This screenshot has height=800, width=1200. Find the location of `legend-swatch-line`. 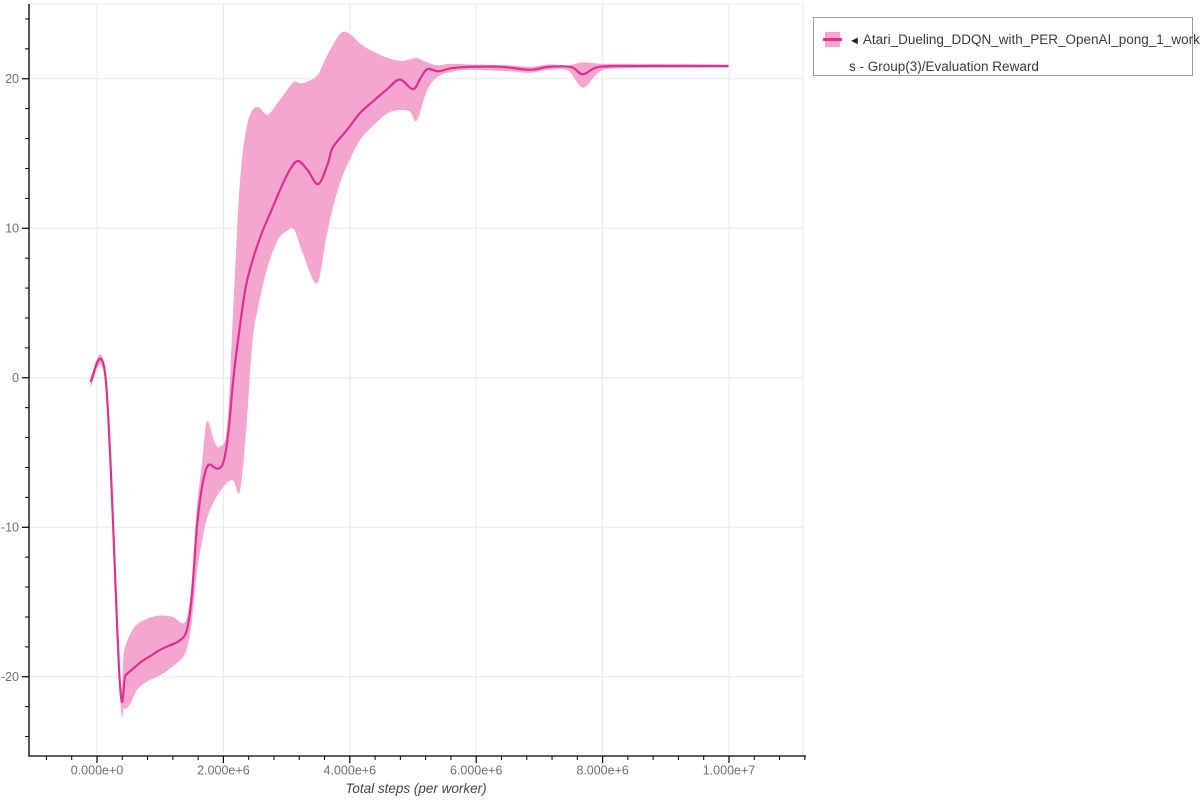

legend-swatch-line is located at coordinates (832, 39).